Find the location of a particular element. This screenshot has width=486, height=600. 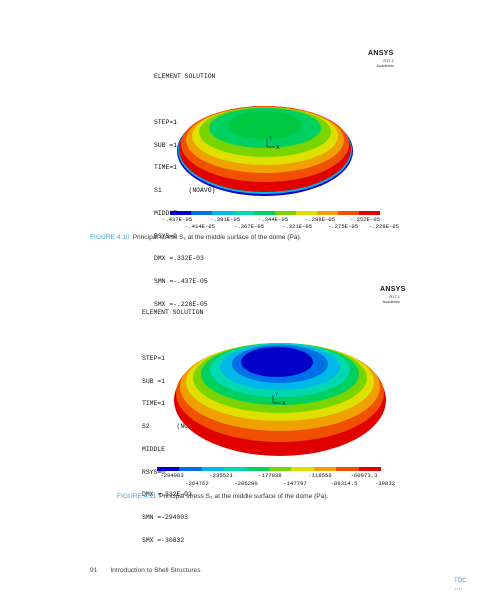

legend-label: -.344E-05 is located at coordinates (273, 219).